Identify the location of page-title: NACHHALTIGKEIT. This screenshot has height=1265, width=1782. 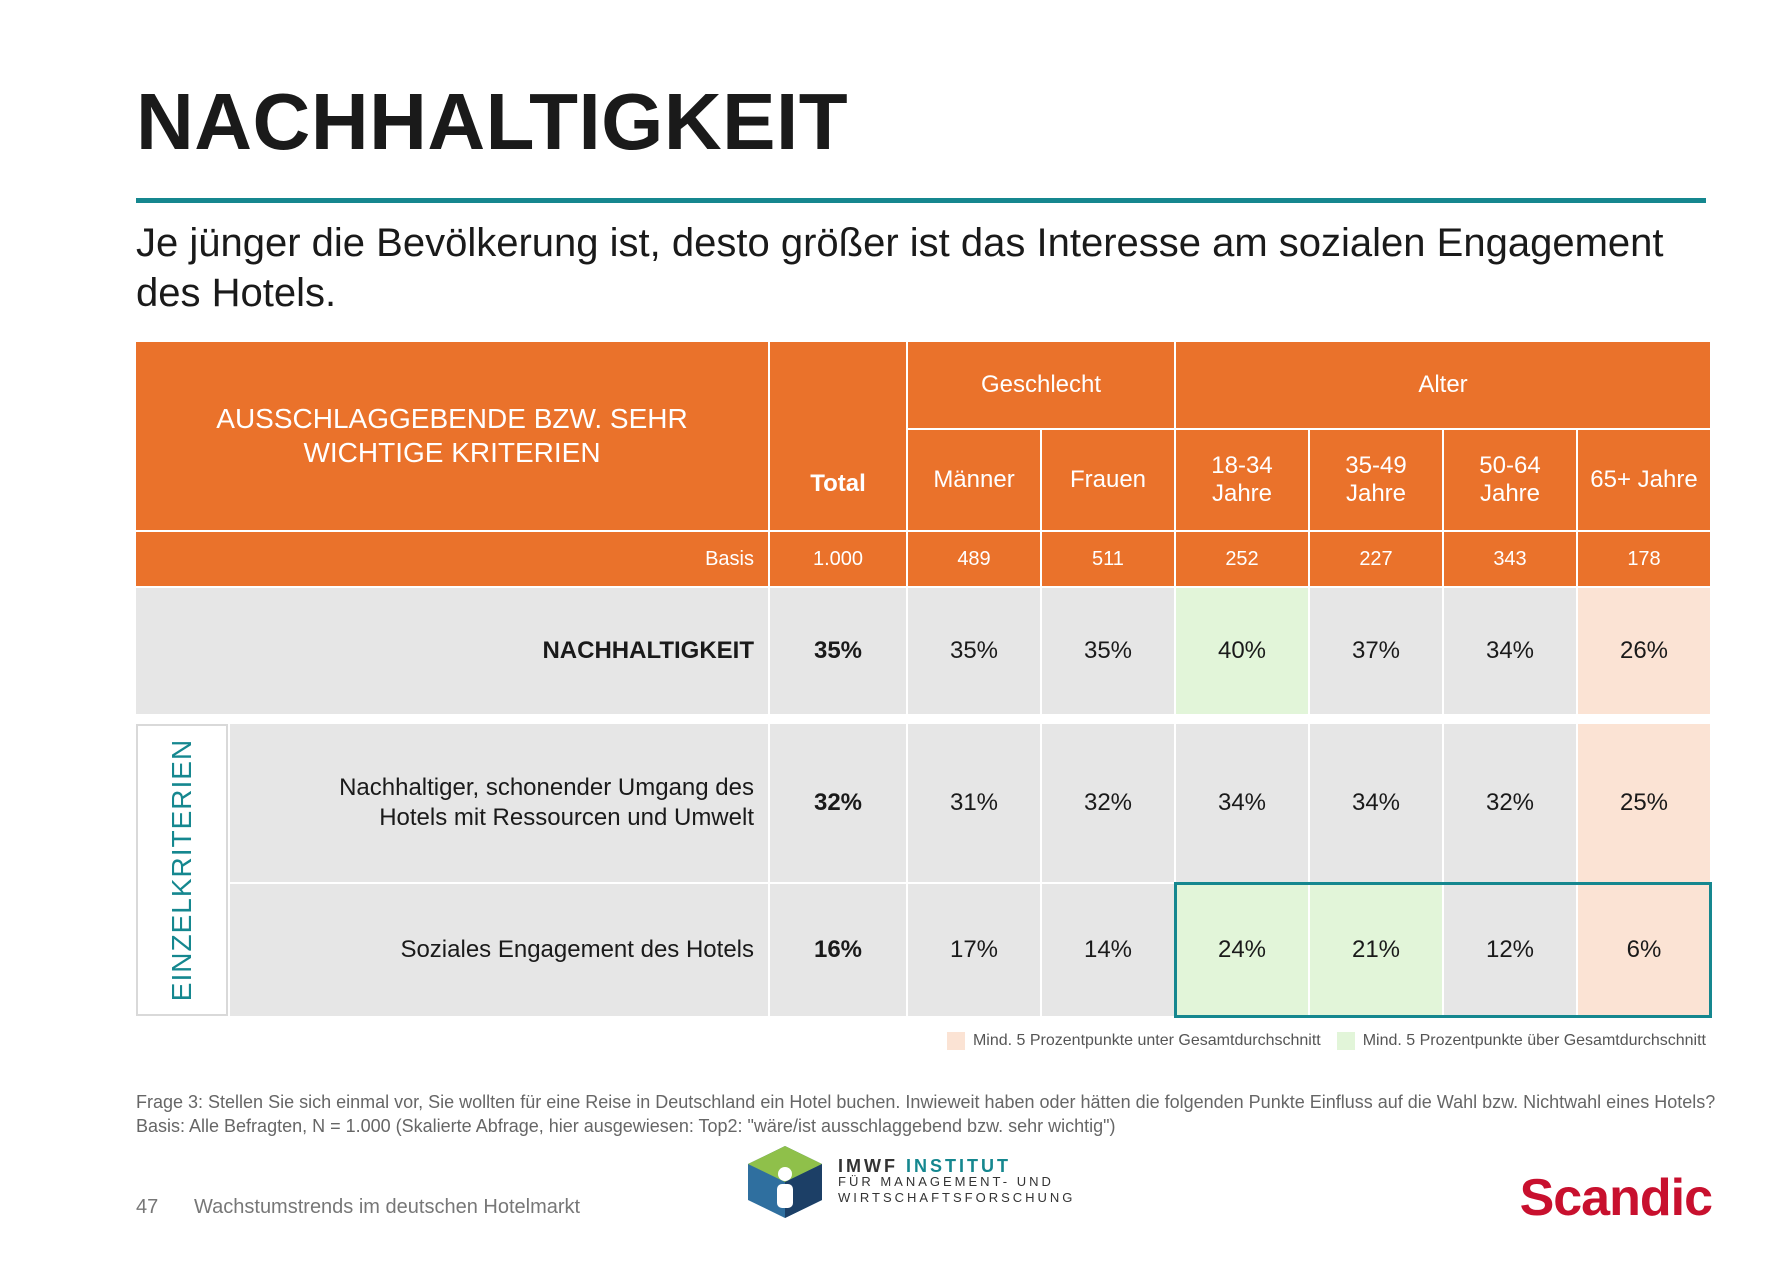
(492, 121).